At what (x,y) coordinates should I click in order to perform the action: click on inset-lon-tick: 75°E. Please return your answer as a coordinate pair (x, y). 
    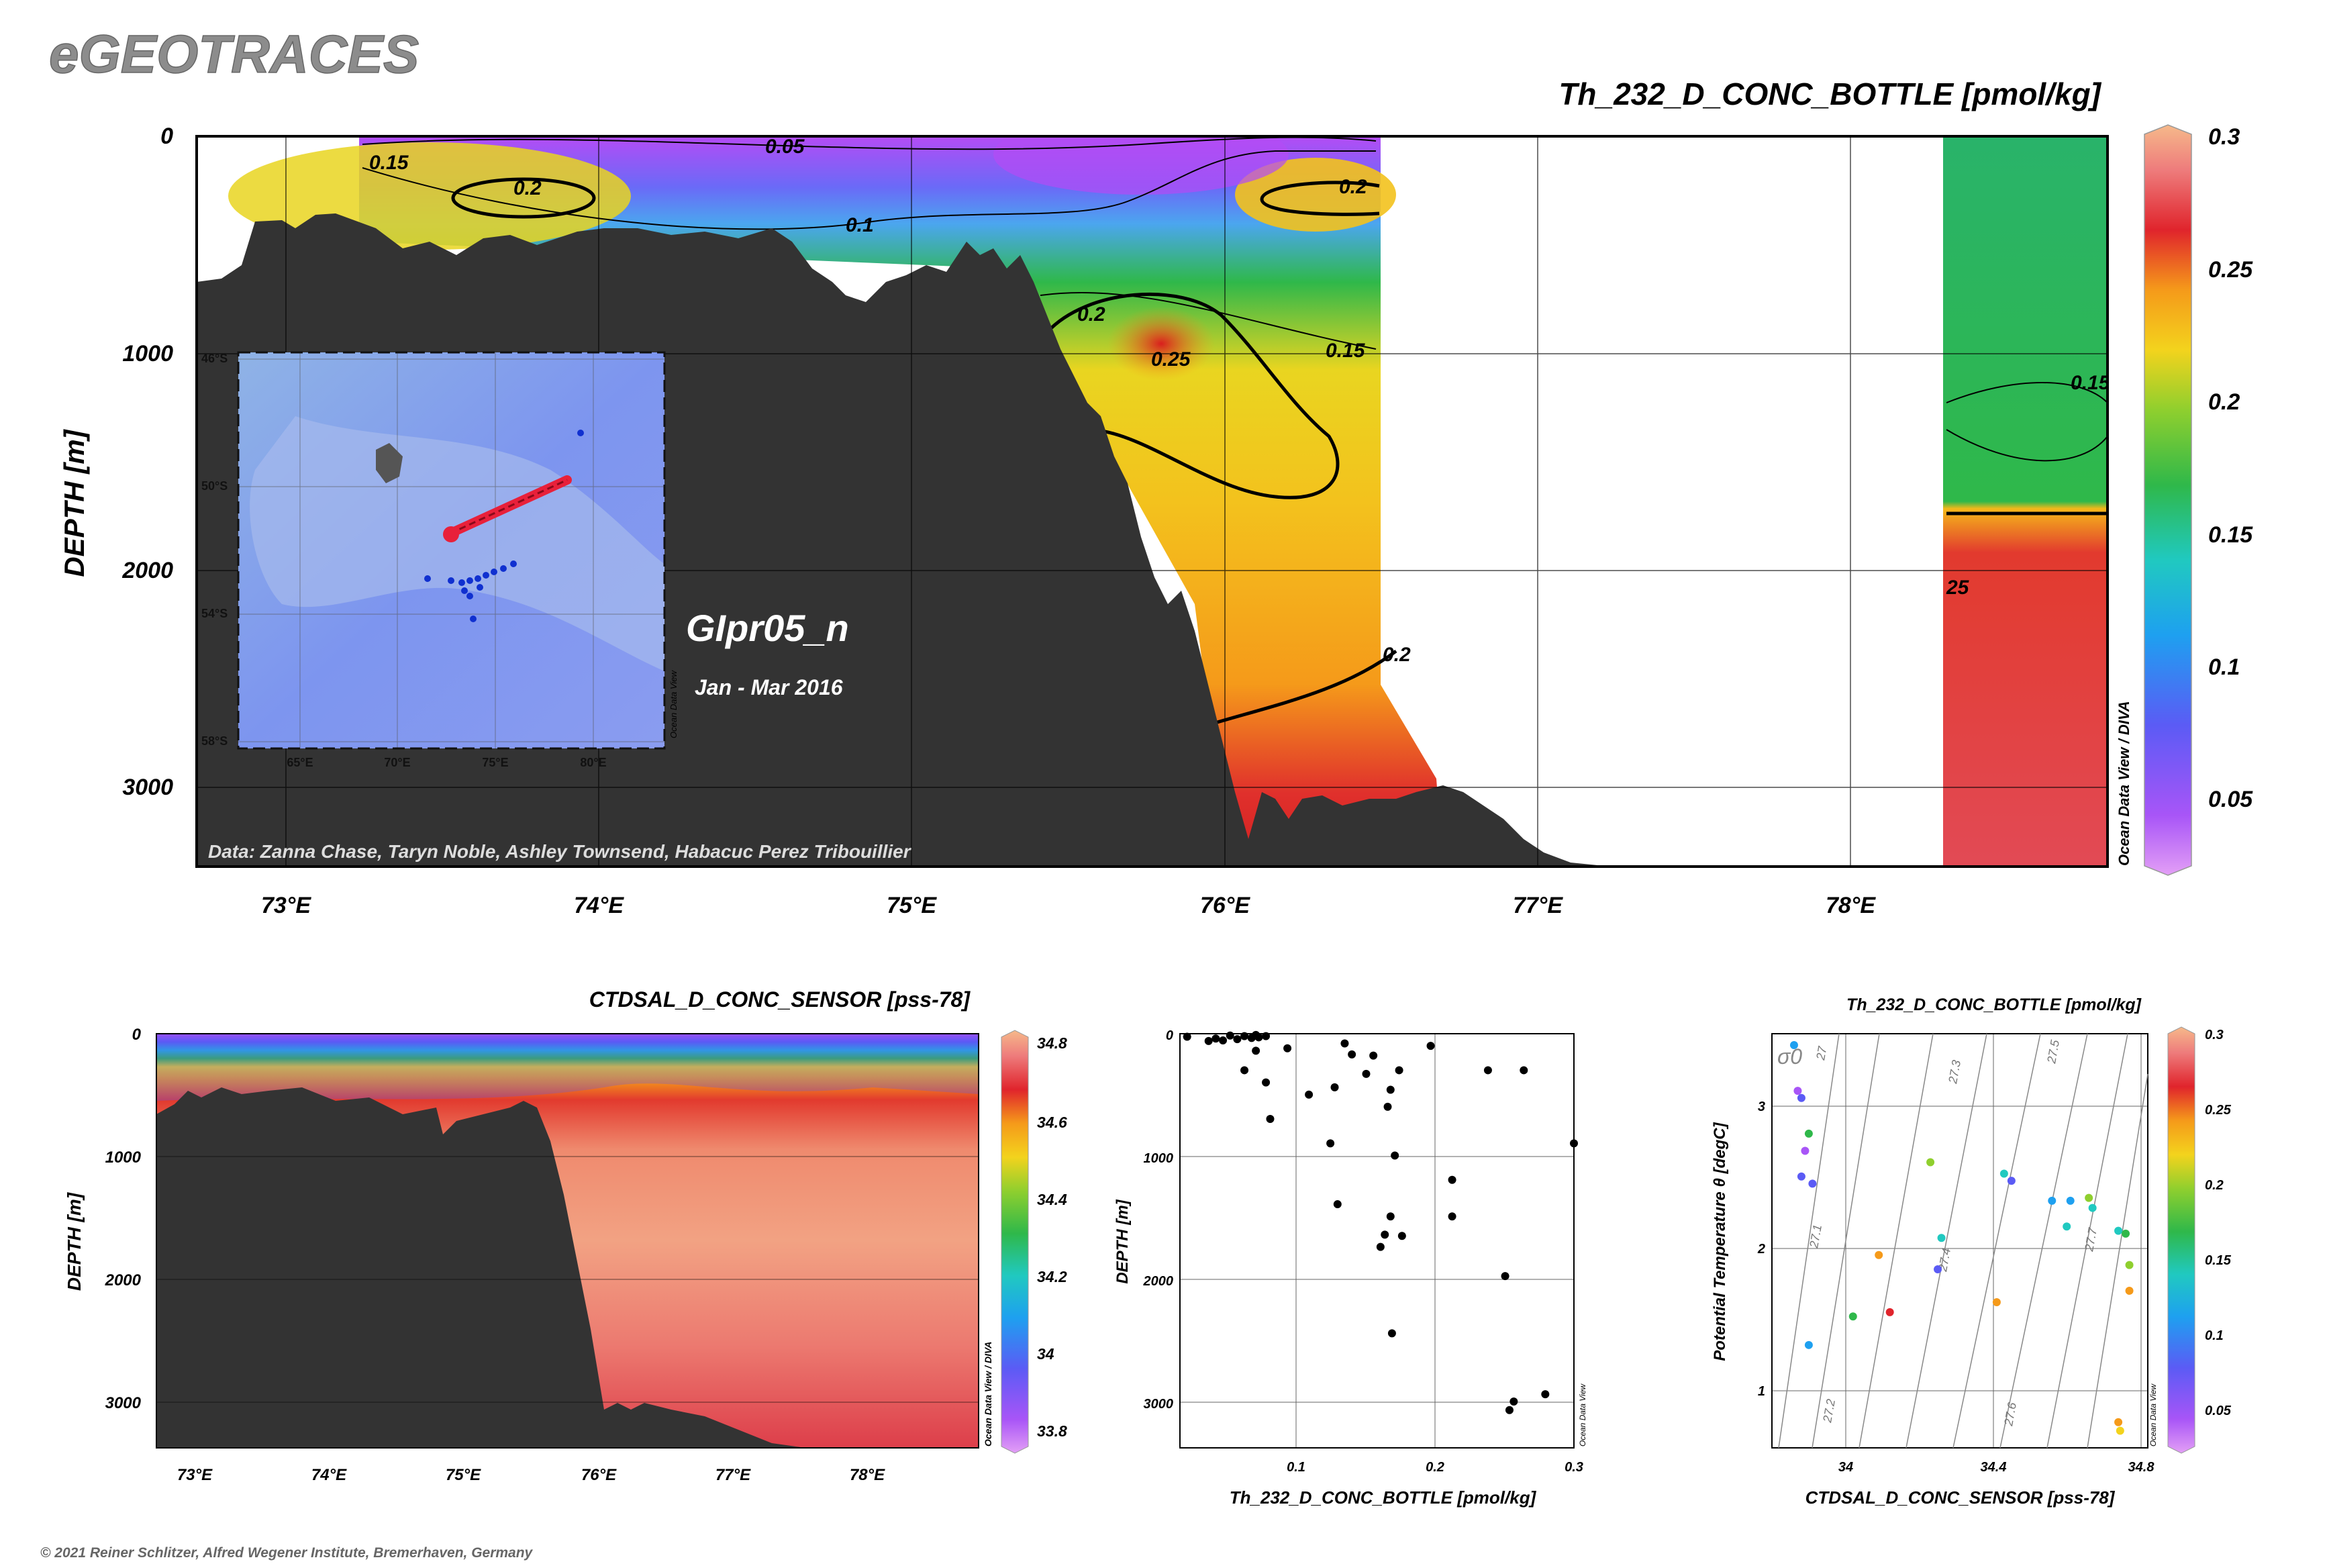
    Looking at the image, I should click on (495, 763).